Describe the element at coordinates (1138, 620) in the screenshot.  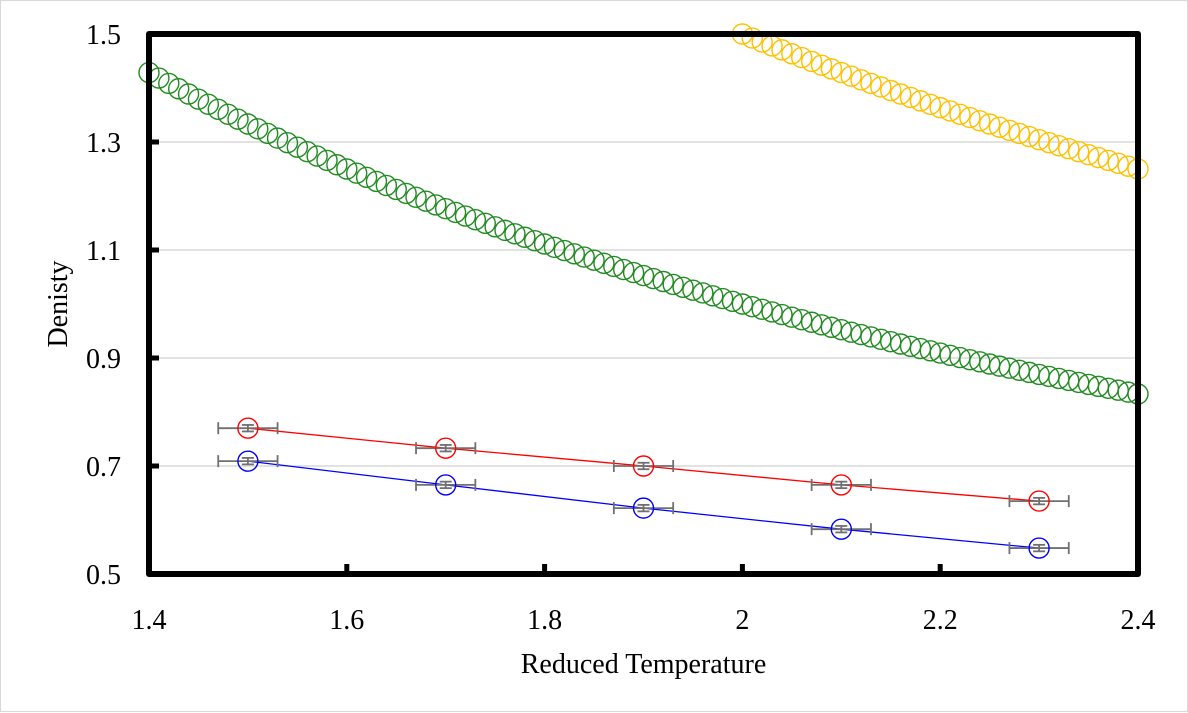
I see `x-tick-label: 2.4` at that location.